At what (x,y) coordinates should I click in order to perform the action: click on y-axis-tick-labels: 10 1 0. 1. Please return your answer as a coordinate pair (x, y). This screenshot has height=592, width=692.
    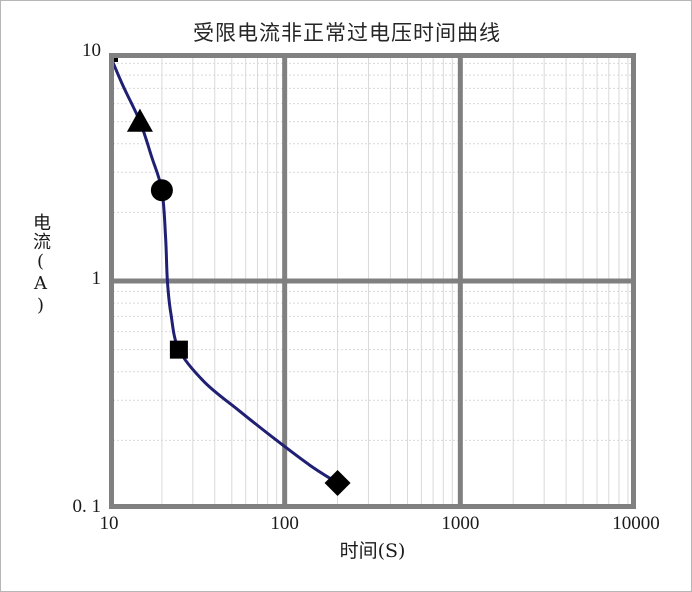
    Looking at the image, I should click on (65, 278).